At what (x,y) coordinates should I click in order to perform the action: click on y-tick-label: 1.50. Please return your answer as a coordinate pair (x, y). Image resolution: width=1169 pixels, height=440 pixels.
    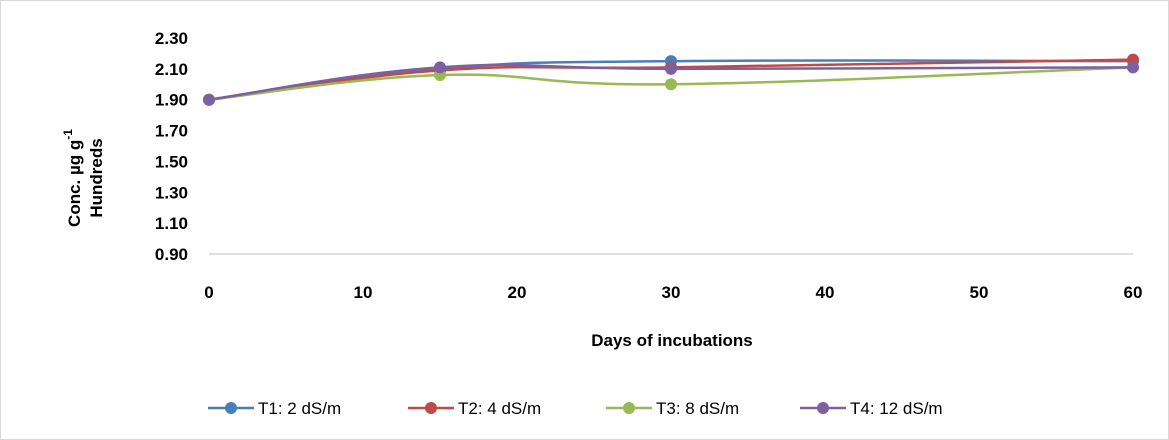
    Looking at the image, I should click on (171, 161).